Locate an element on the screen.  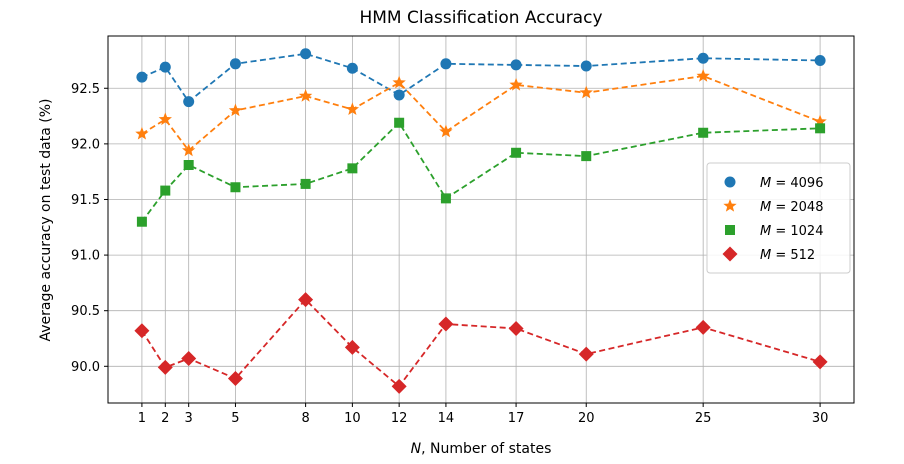
legend-marker-circle is located at coordinates (730, 182).